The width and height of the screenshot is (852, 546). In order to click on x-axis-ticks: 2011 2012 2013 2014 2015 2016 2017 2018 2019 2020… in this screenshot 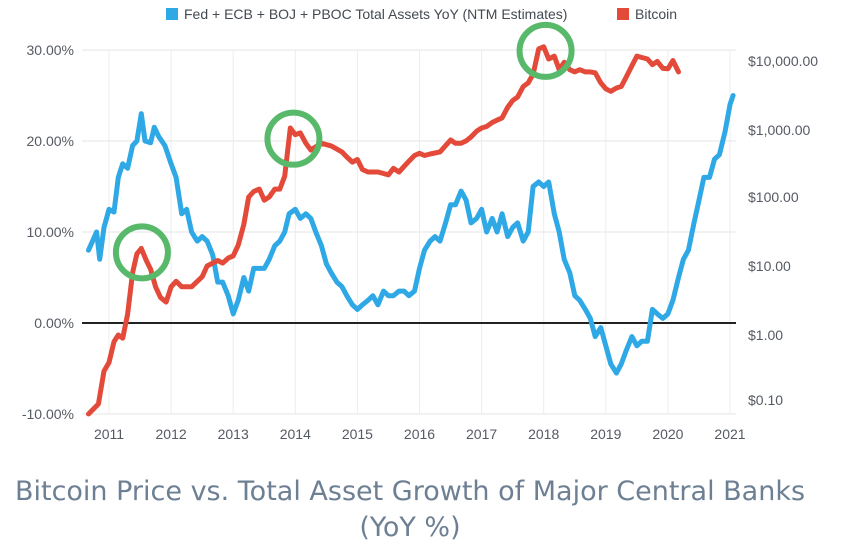, I will do `click(420, 434)`.